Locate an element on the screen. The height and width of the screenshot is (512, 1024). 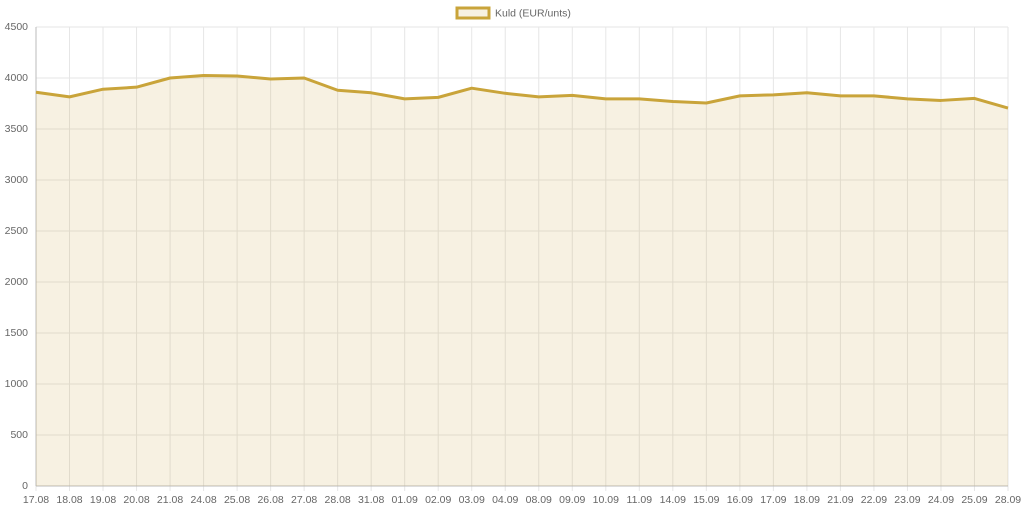
x-tick-label: 21.08 is located at coordinates (170, 500).